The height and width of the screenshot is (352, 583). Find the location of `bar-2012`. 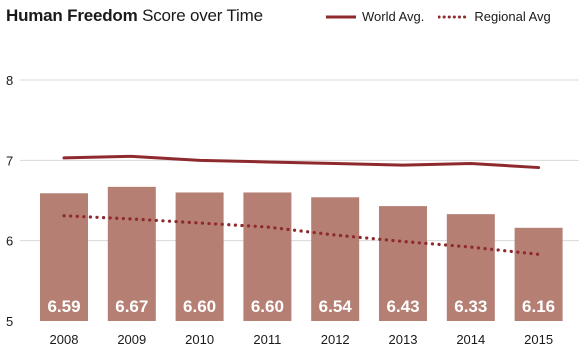

bar-2012 is located at coordinates (335, 259).